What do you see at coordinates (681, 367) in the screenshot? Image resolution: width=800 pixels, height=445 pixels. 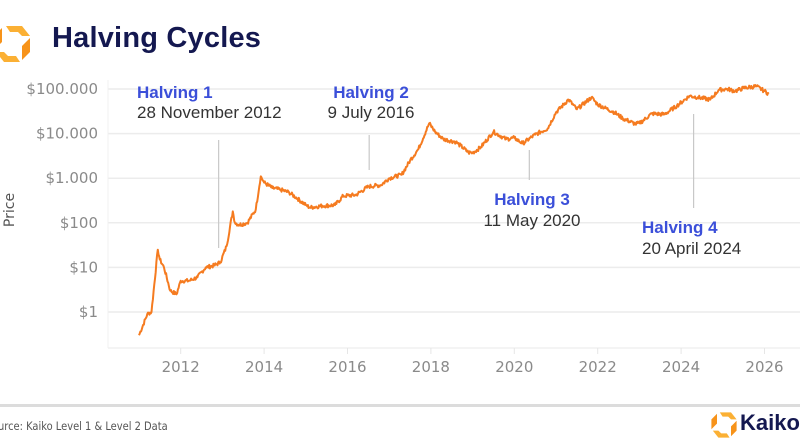 I see `x-tick-label: 2024` at bounding box center [681, 367].